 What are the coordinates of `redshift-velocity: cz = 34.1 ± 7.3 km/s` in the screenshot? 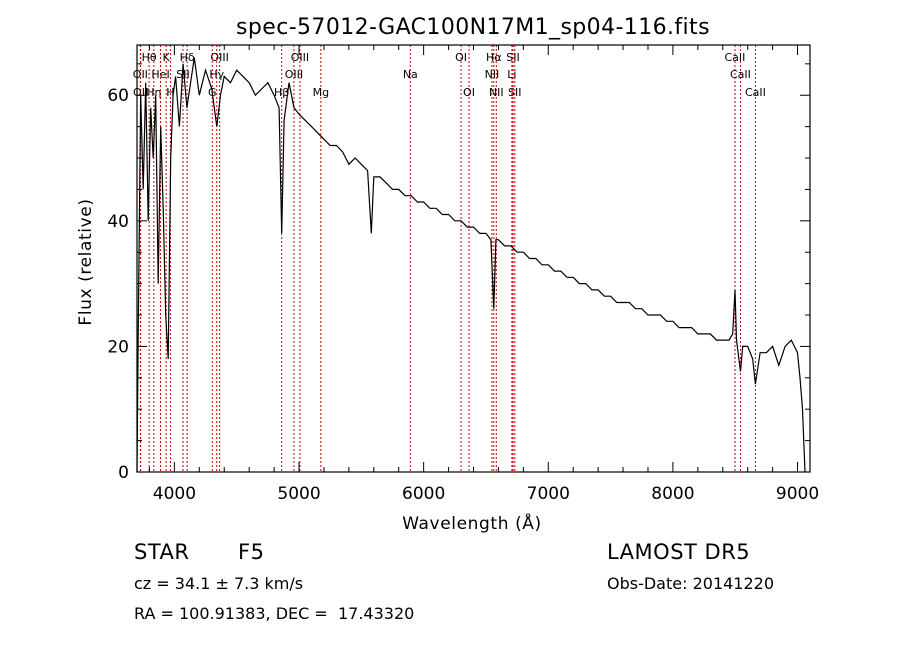 It's located at (219, 583).